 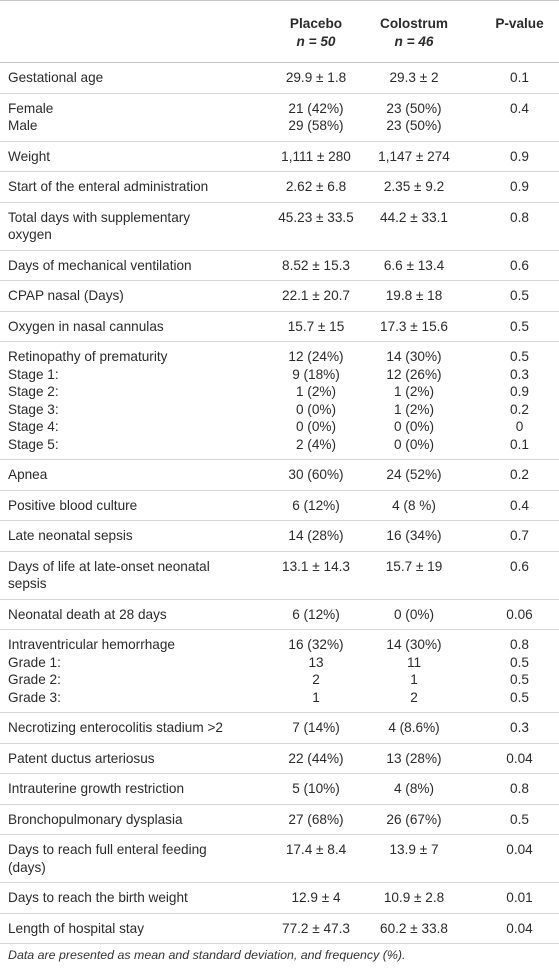 What do you see at coordinates (91, 644) in the screenshot?
I see `row-label: Intraventricular hemorrhage` at bounding box center [91, 644].